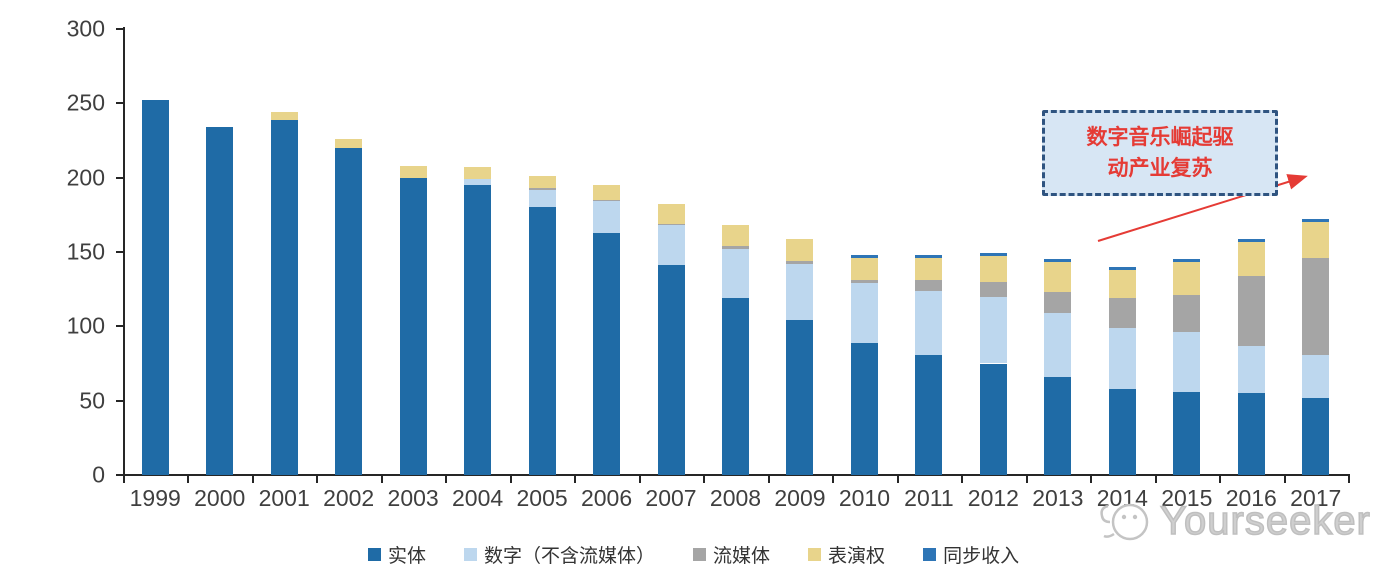 The image size is (1398, 582). I want to click on x-axis-category-label: 2004, so click(478, 498).